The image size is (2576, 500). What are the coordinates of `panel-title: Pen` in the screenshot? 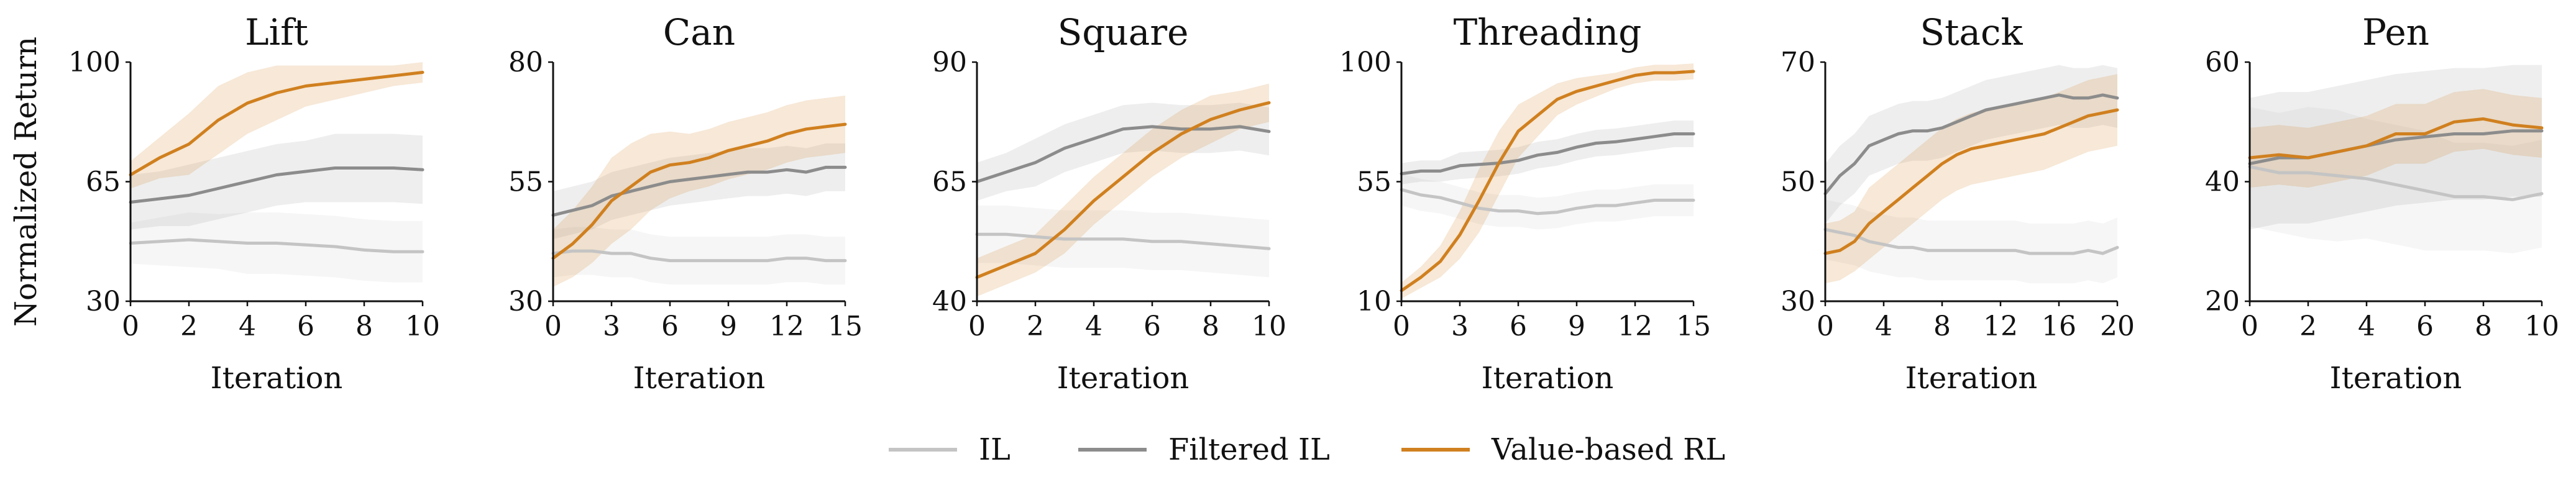 It's located at (2395, 32).